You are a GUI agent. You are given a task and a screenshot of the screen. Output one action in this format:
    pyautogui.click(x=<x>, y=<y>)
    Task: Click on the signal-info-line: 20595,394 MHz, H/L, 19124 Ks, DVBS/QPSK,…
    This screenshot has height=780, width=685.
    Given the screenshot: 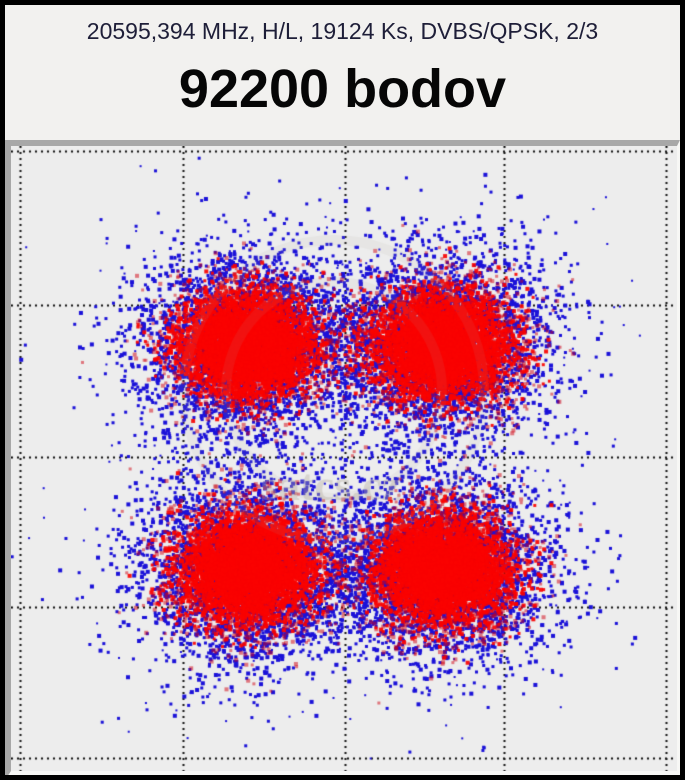 What is the action you would take?
    pyautogui.click(x=342, y=31)
    